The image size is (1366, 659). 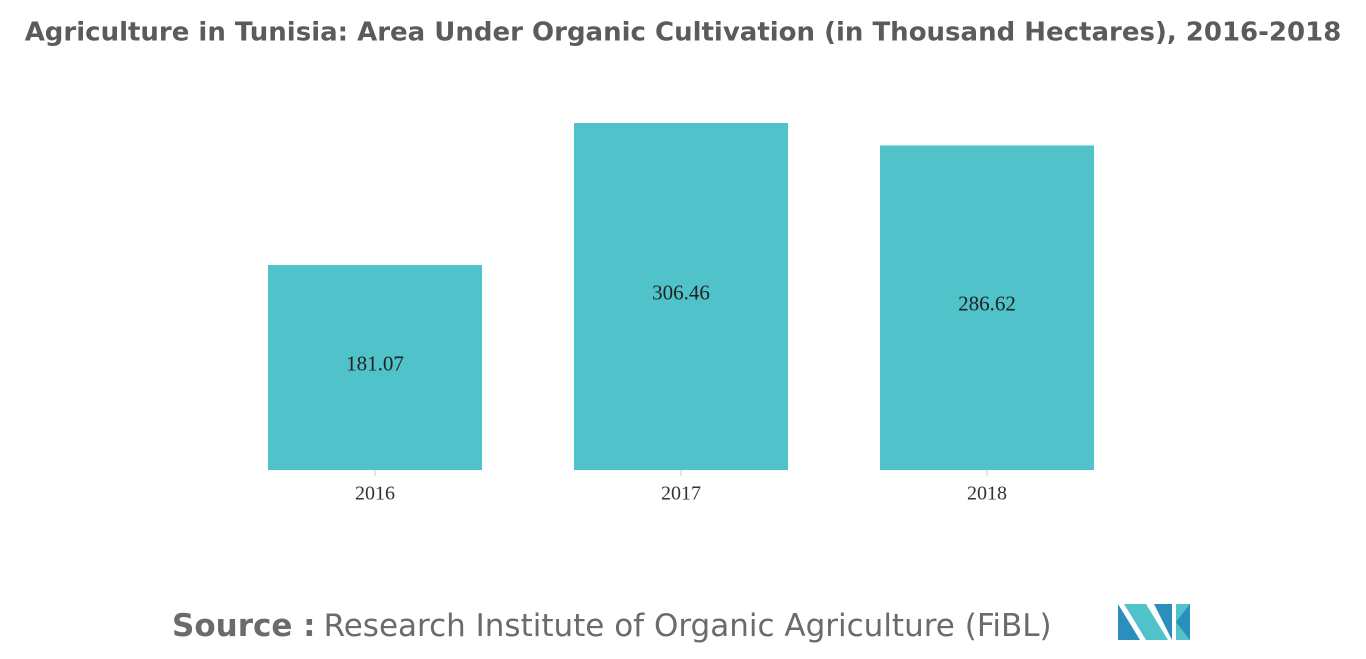 I want to click on logo, so click(x=1154, y=622).